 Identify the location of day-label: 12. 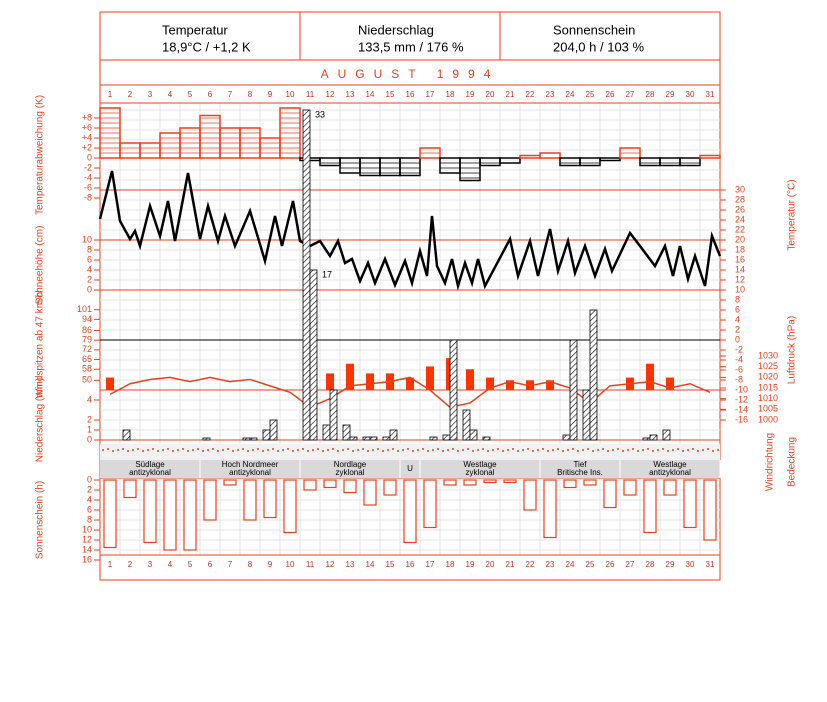
(330, 94).